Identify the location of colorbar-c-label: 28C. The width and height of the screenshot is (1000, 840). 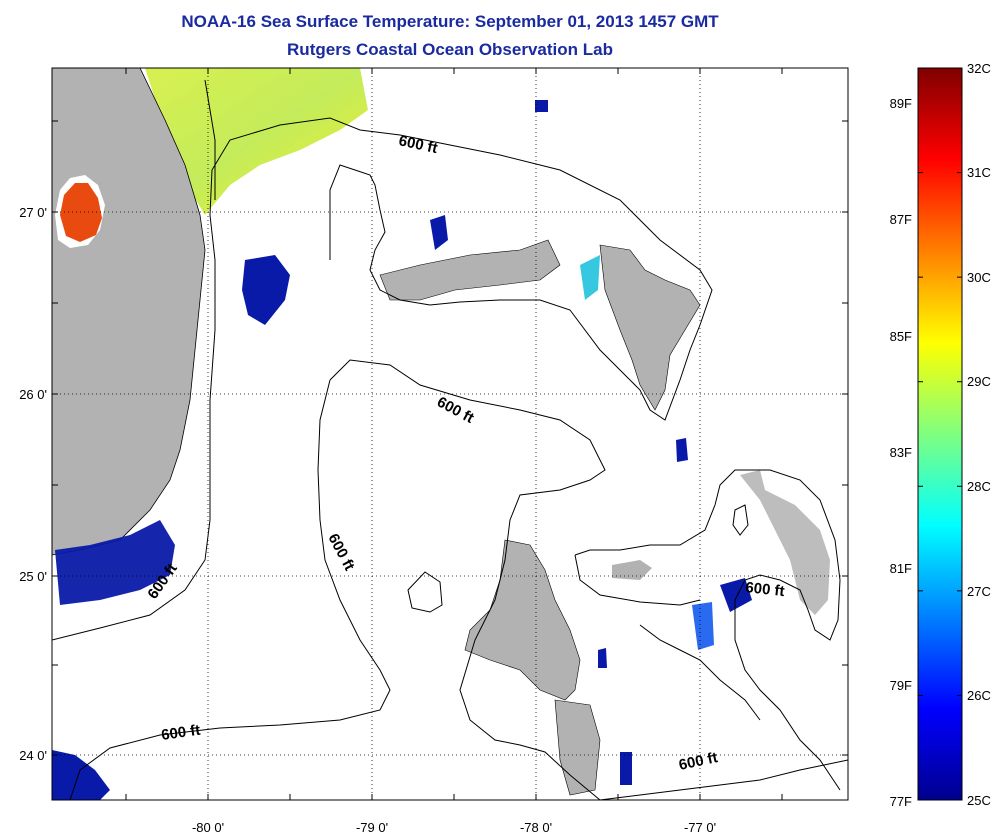
(979, 486).